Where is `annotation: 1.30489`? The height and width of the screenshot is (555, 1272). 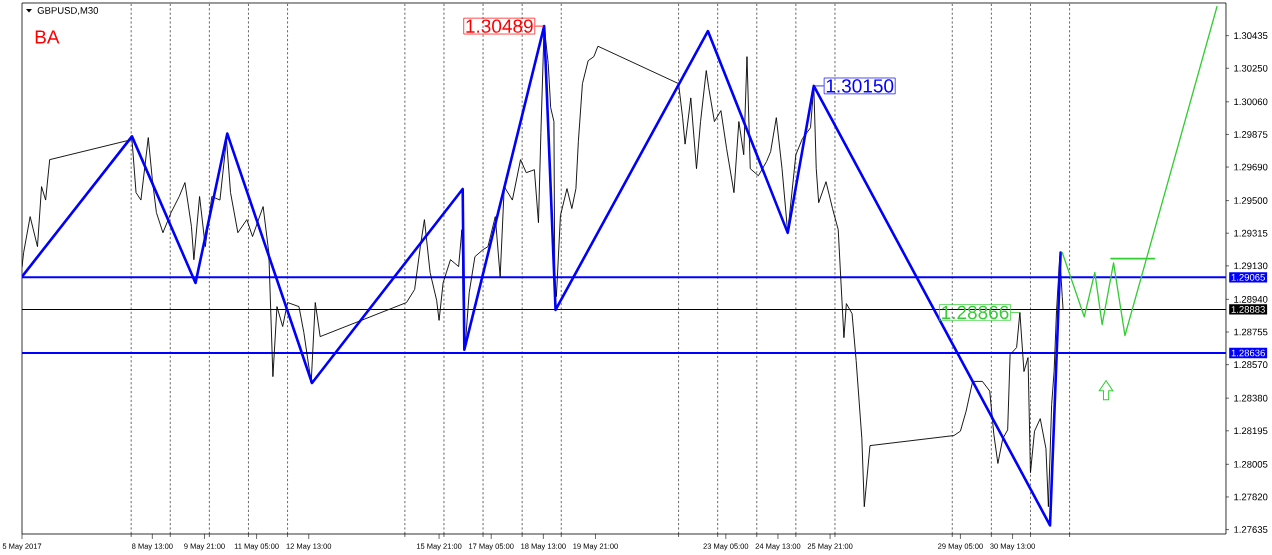 annotation: 1.30489 is located at coordinates (499, 26).